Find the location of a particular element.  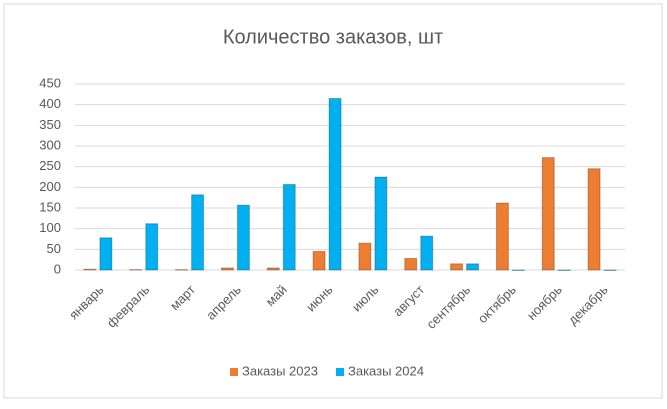

y-tick-label: 100 is located at coordinates (50, 227).